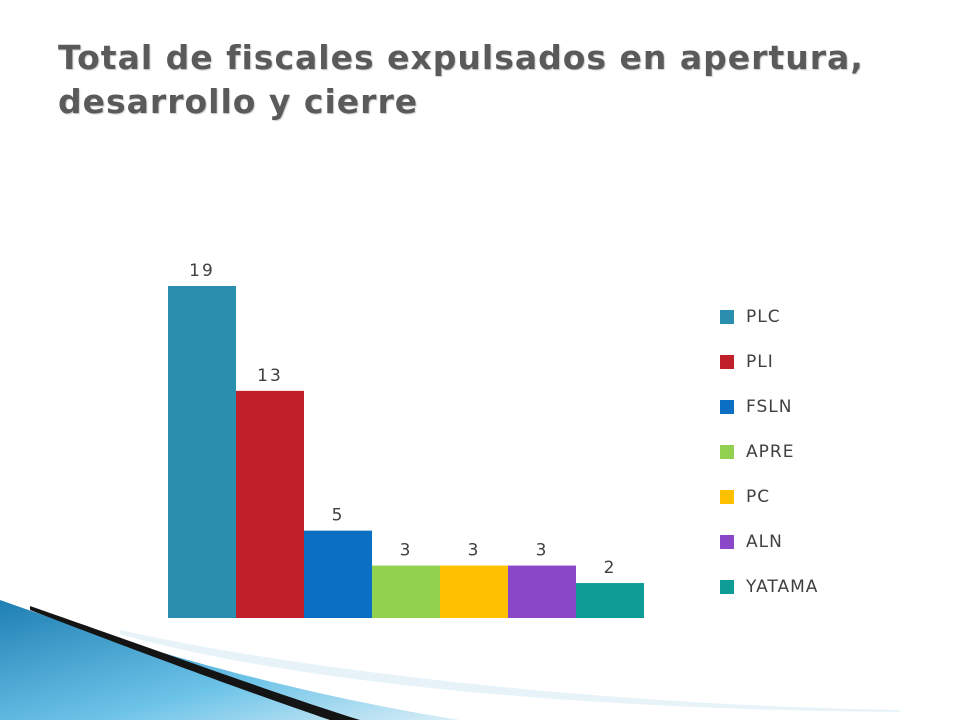 The image size is (960, 720). Describe the element at coordinates (610, 600) in the screenshot. I see `bar-yatama` at that location.